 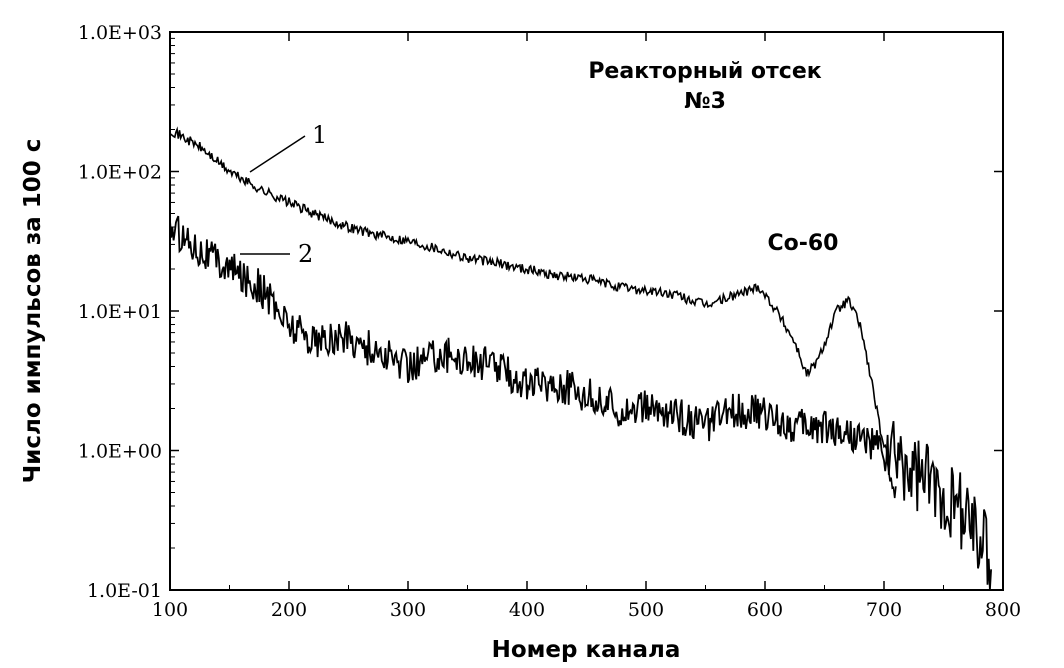 I want to click on y-tick-label: 1.0E+01, so click(x=120, y=312).